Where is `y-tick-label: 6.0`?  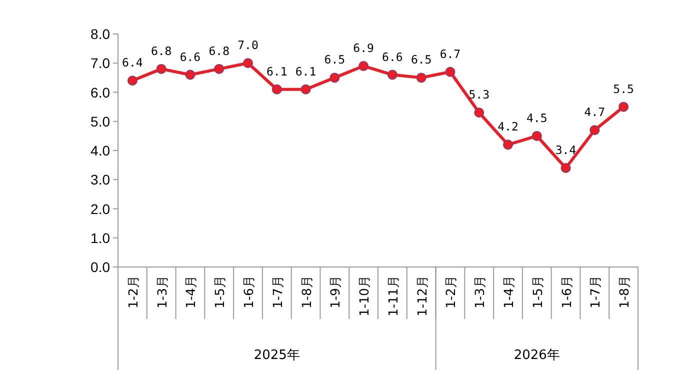
y-tick-label: 6.0 is located at coordinates (100, 92).